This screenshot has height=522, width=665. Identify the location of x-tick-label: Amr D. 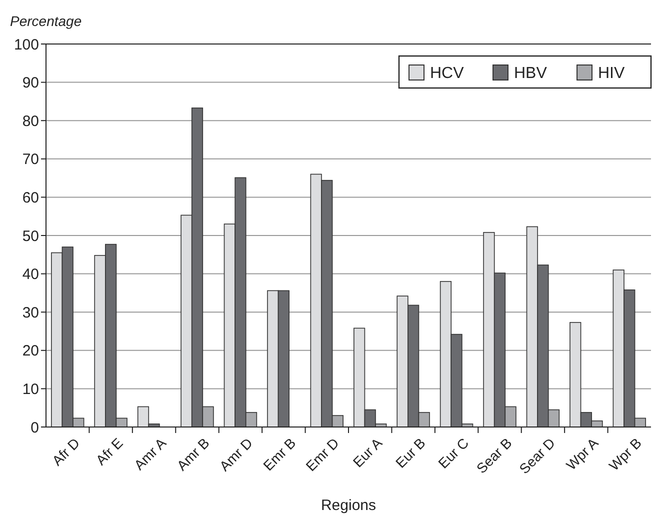
(236, 454).